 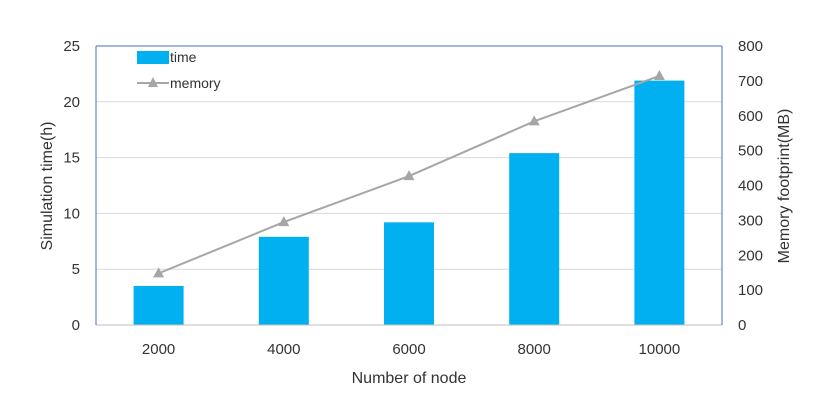 What do you see at coordinates (283, 349) in the screenshot?
I see `x-tick-4000: 4000` at bounding box center [283, 349].